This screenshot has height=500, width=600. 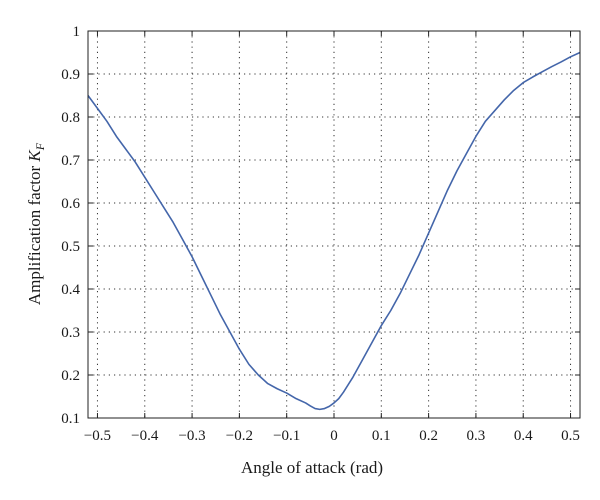 I want to click on y-tick-label: 0.3, so click(x=70, y=333).